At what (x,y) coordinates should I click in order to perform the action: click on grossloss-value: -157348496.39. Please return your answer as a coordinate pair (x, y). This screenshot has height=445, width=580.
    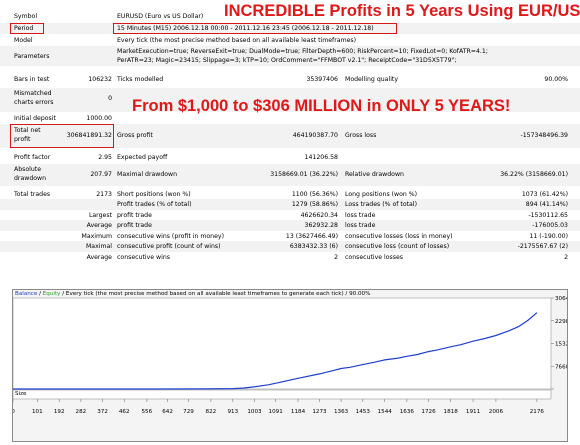
    Looking at the image, I should click on (544, 135).